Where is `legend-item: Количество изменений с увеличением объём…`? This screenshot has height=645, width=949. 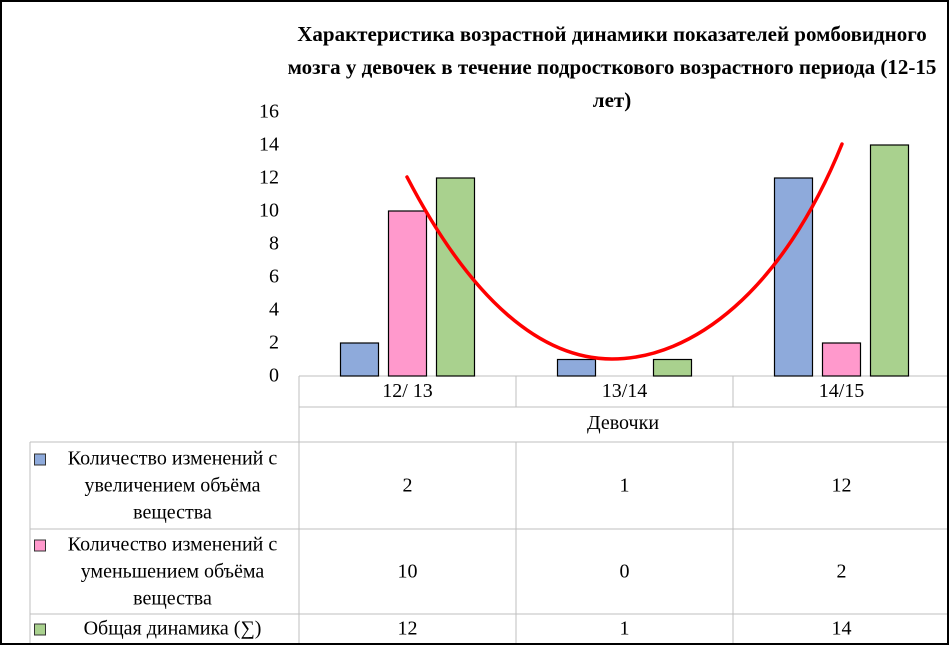
legend-item: Количество изменений с увеличением объём… is located at coordinates (164, 485).